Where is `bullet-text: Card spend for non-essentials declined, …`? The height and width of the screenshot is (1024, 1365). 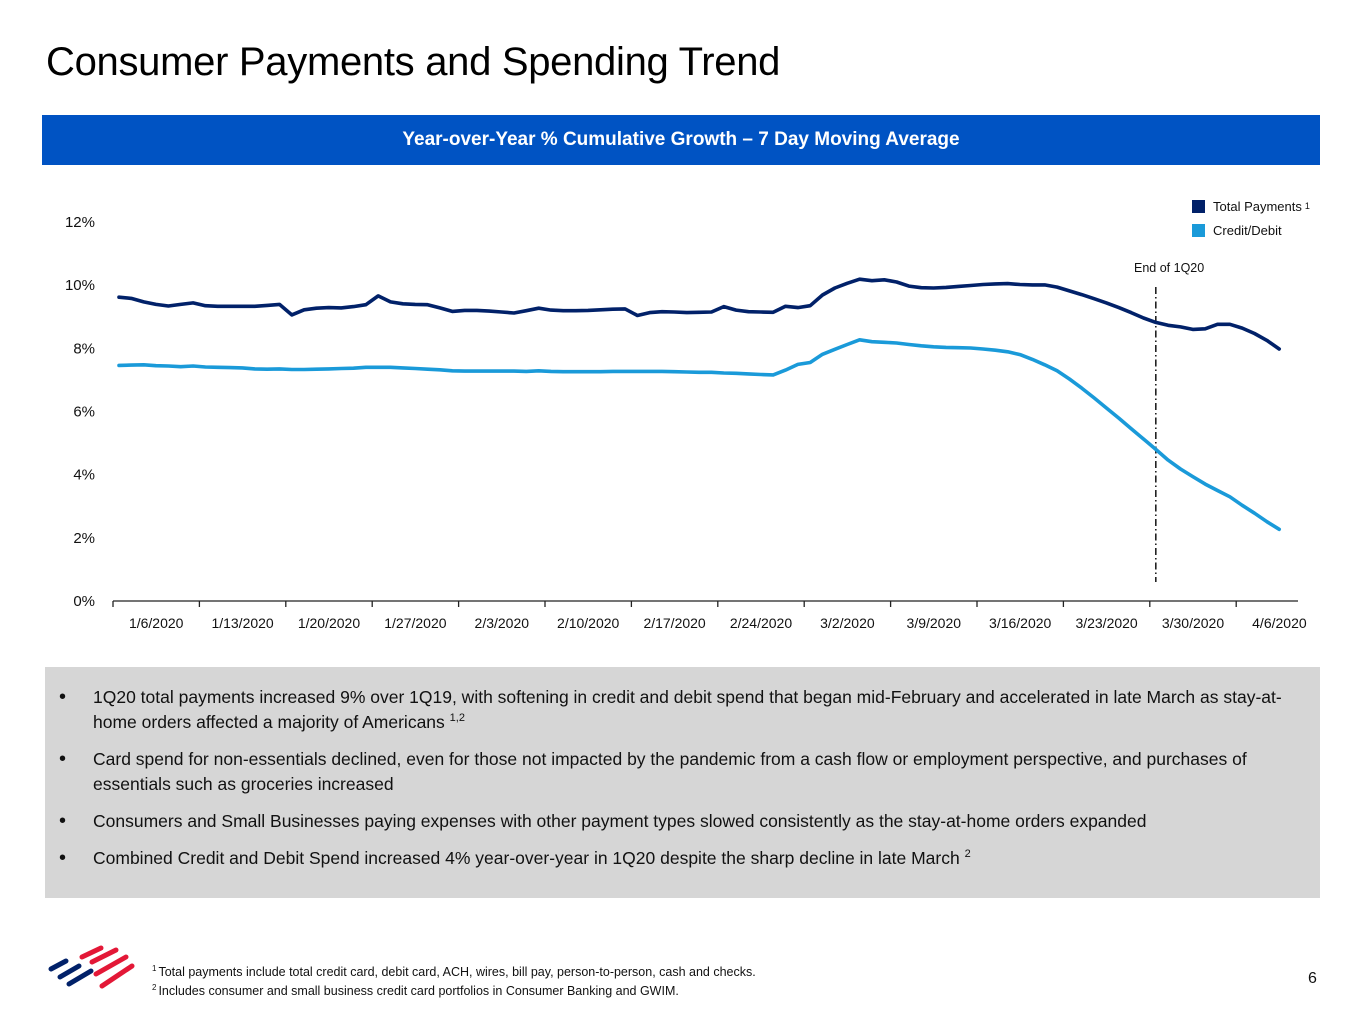
bullet-text: Card spend for non-essentials declined, … is located at coordinates (670, 771).